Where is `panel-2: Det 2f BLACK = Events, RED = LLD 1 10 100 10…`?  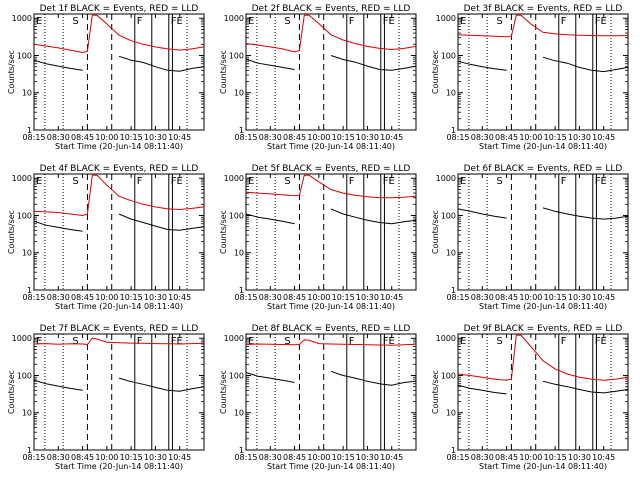 panel-2: Det 2f BLACK = Events, RED = LLD 1 10 100 10… is located at coordinates (318, 77).